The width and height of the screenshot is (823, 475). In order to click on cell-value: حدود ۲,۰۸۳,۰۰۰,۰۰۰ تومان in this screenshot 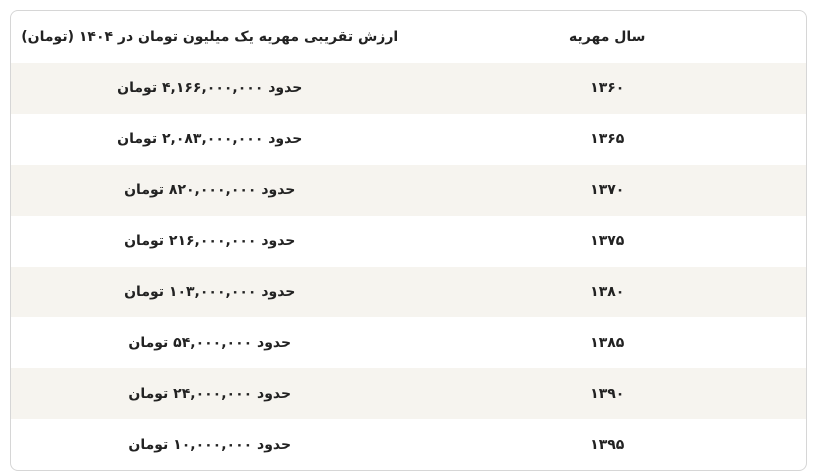, I will do `click(210, 139)`.